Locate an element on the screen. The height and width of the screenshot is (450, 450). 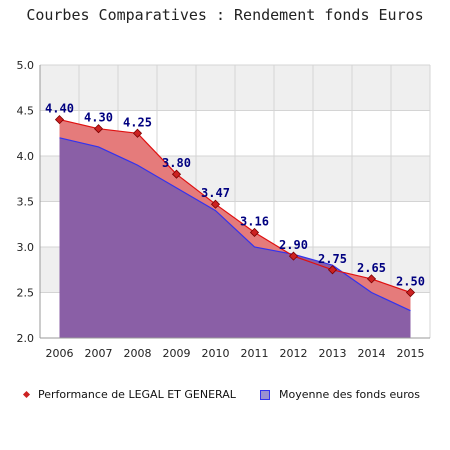
x-tick-label: 2012 is located at coordinates (294, 353).